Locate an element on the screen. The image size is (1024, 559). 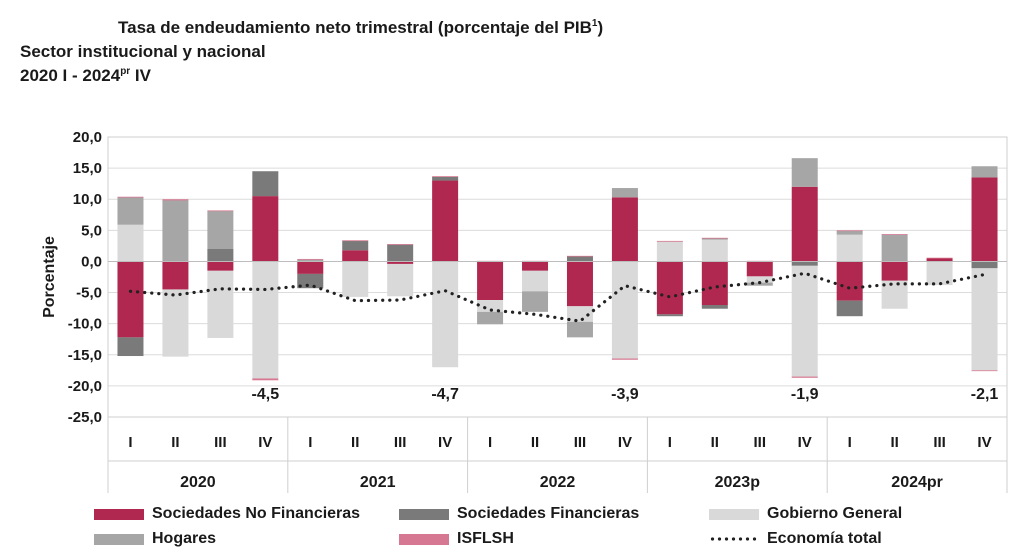
year-label: 2024pr is located at coordinates (917, 482).